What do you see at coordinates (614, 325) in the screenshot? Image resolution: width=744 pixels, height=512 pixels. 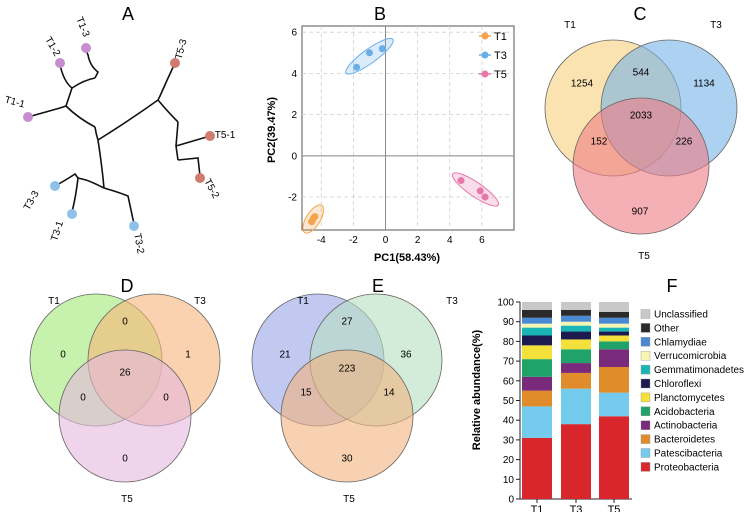 I see `bar-segment-verrucomicrobia` at bounding box center [614, 325].